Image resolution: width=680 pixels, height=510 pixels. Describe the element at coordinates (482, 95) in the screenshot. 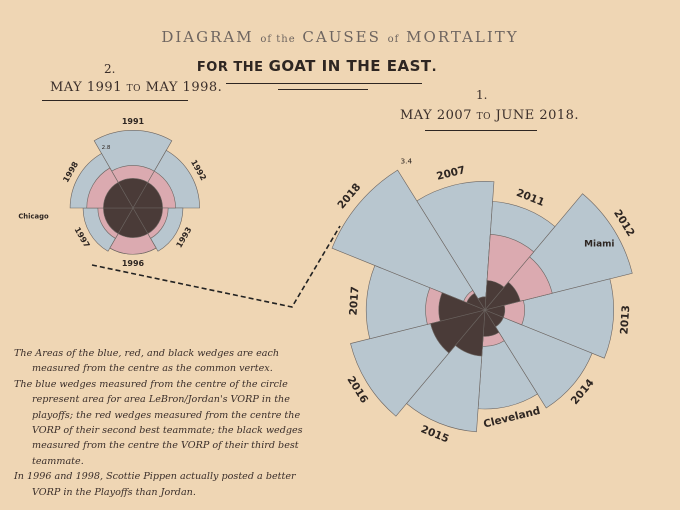

I see `right-section-number: 1.` at that location.